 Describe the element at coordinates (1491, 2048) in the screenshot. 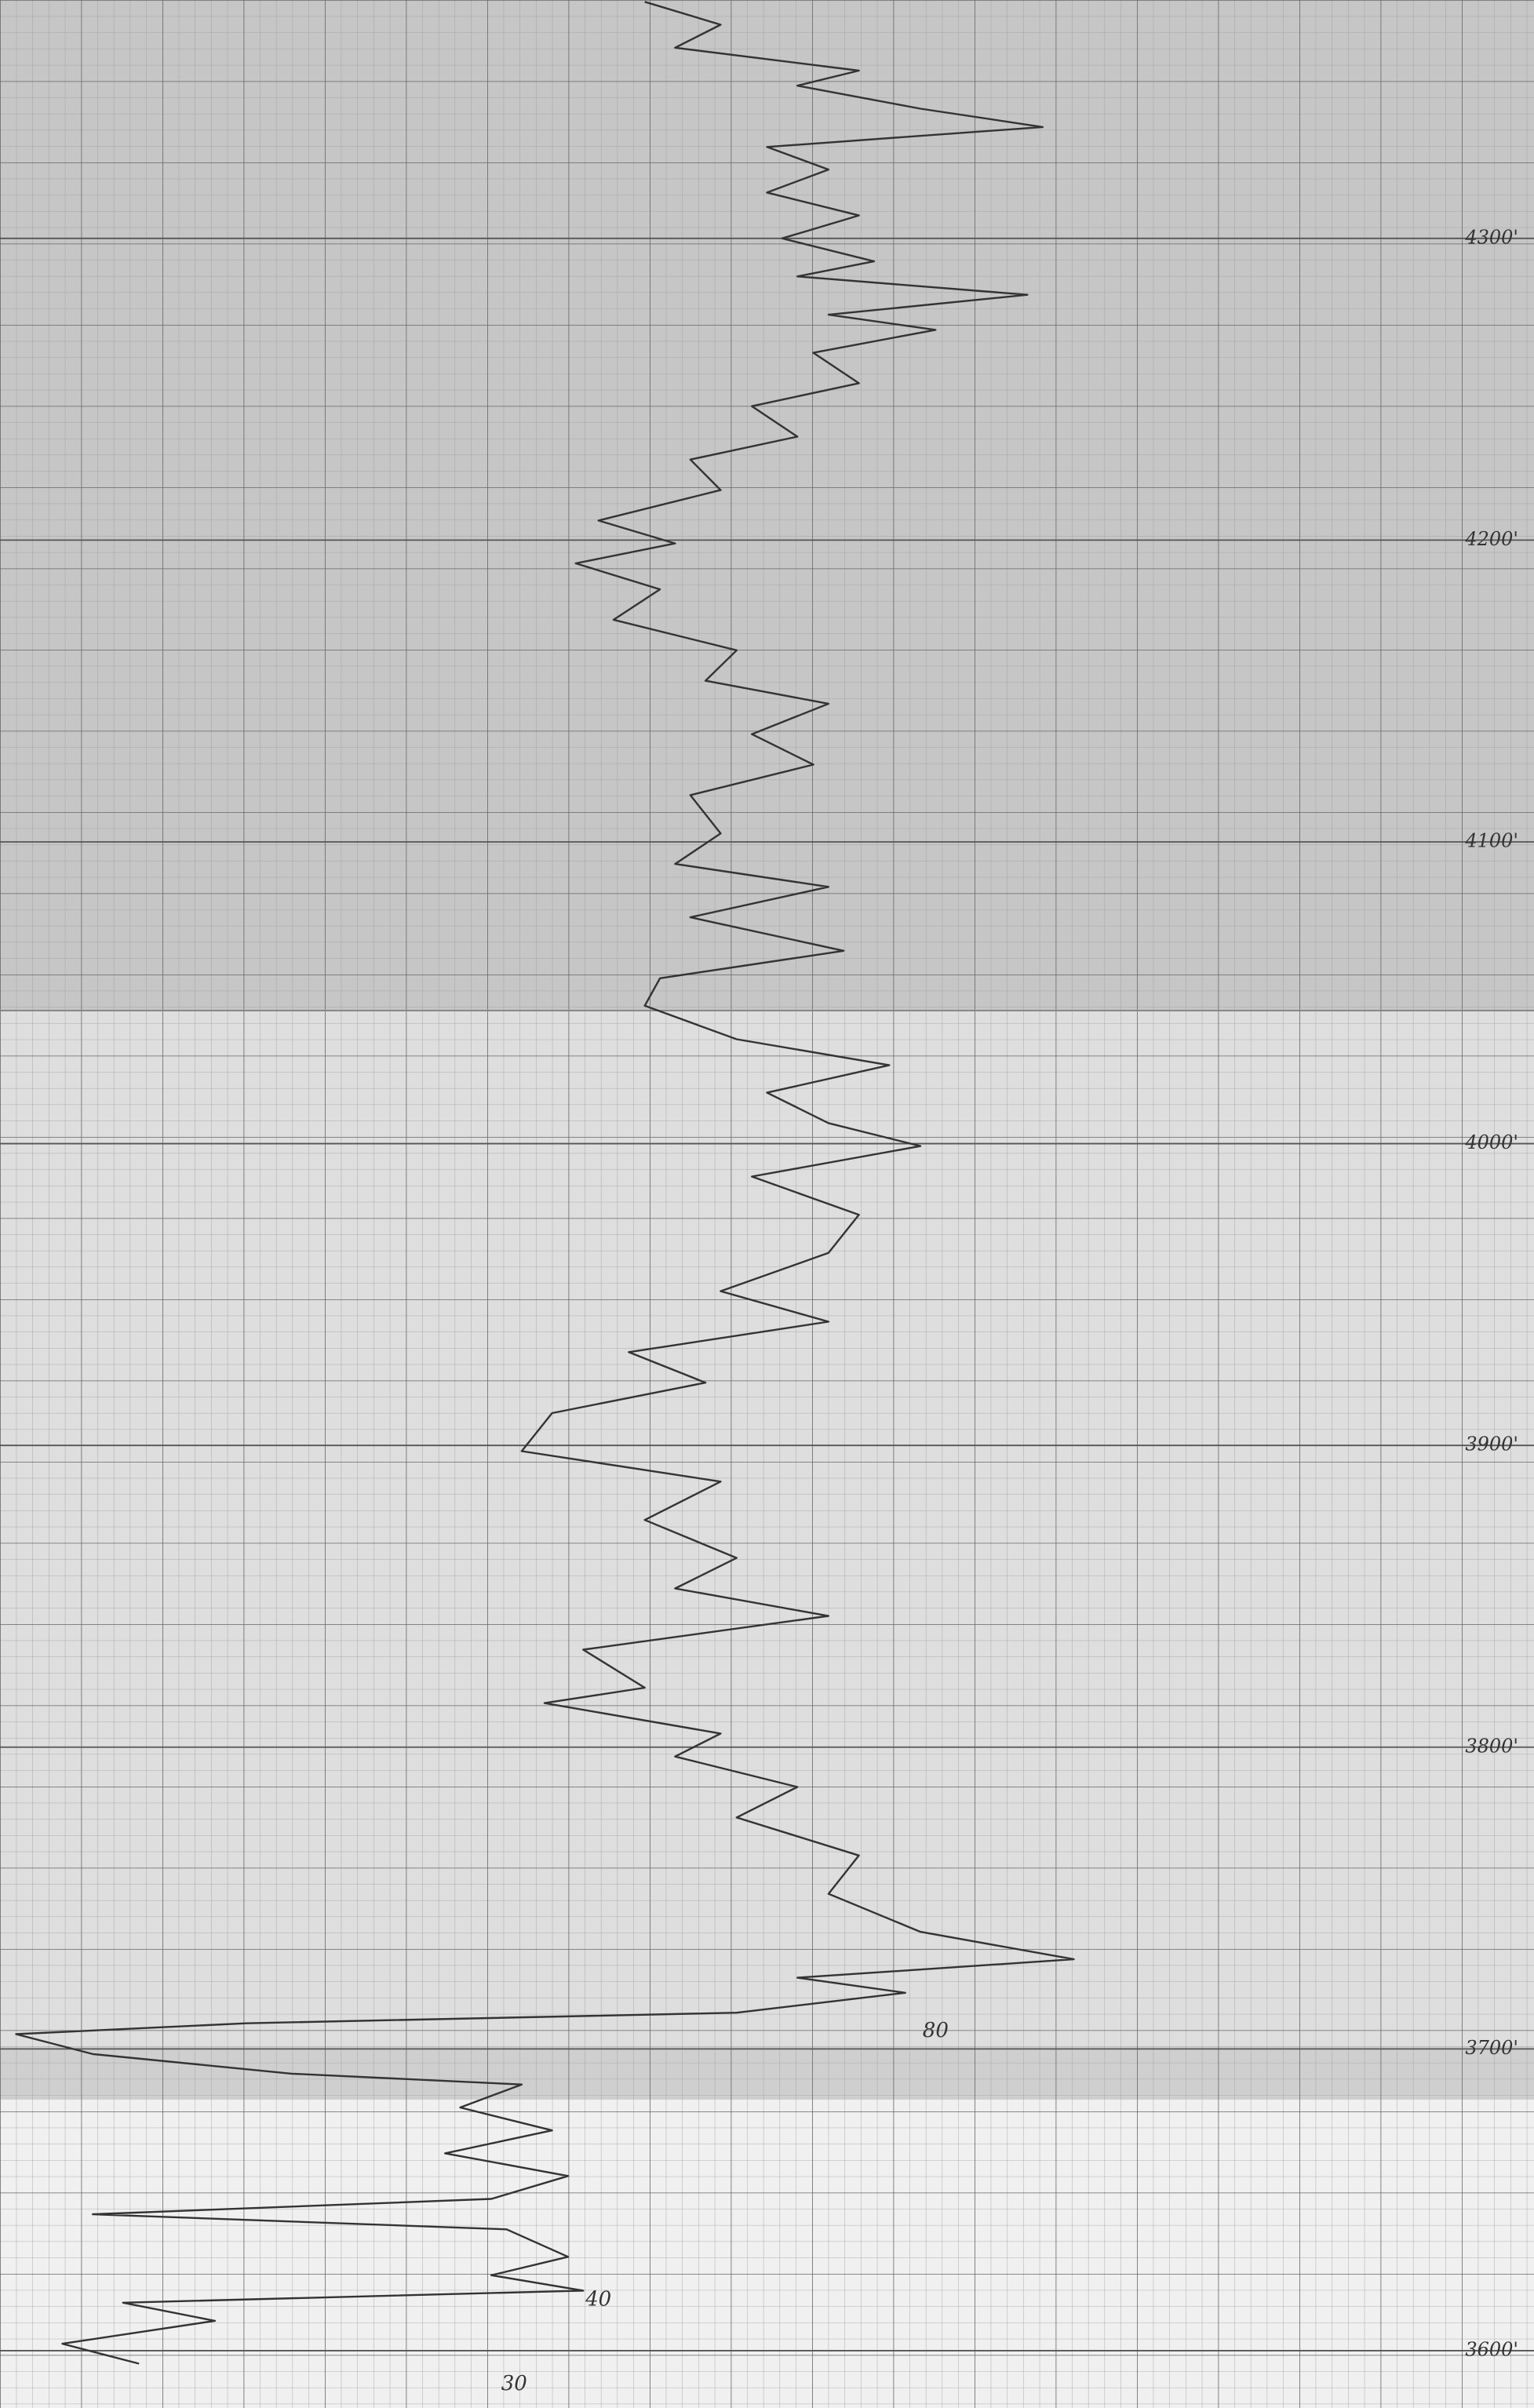

I see `depth-label: 3700'` at that location.